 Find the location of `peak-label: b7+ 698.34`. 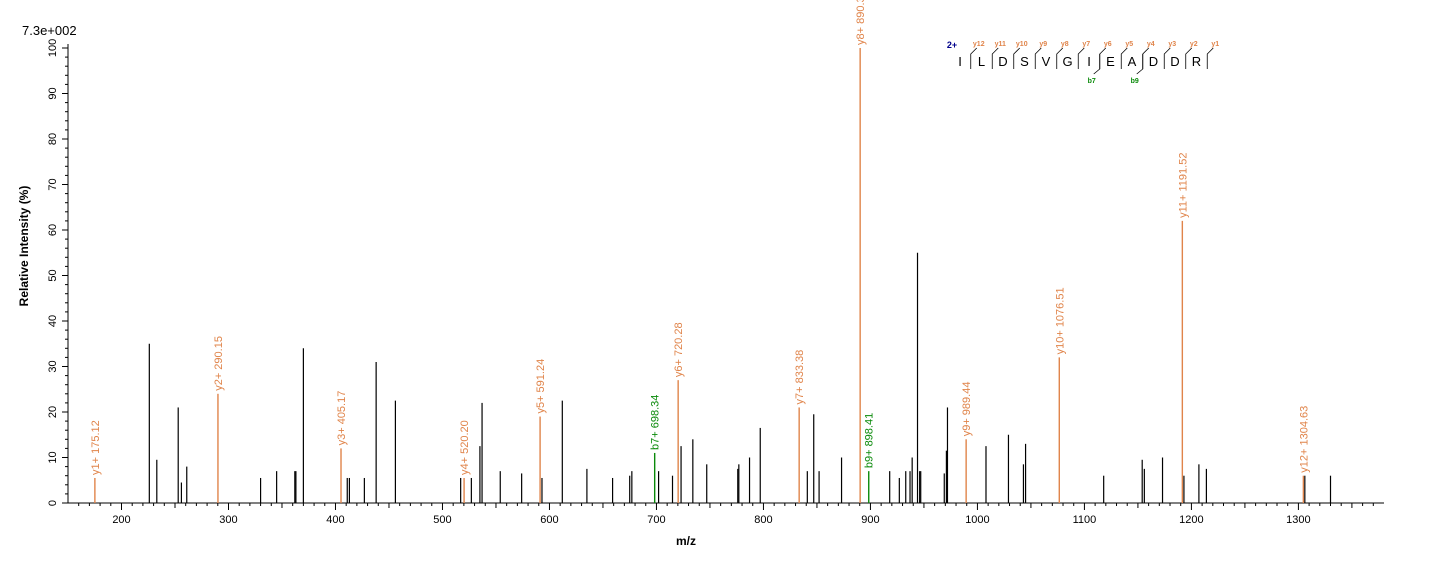

peak-label: b7+ 698.34 is located at coordinates (656, 422).